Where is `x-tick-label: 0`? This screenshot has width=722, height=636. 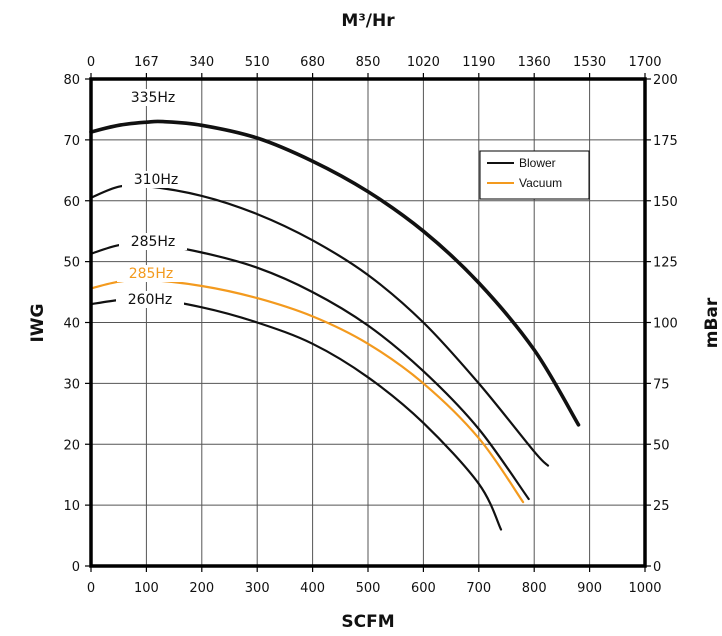
x-tick-label: 0 is located at coordinates (91, 588).